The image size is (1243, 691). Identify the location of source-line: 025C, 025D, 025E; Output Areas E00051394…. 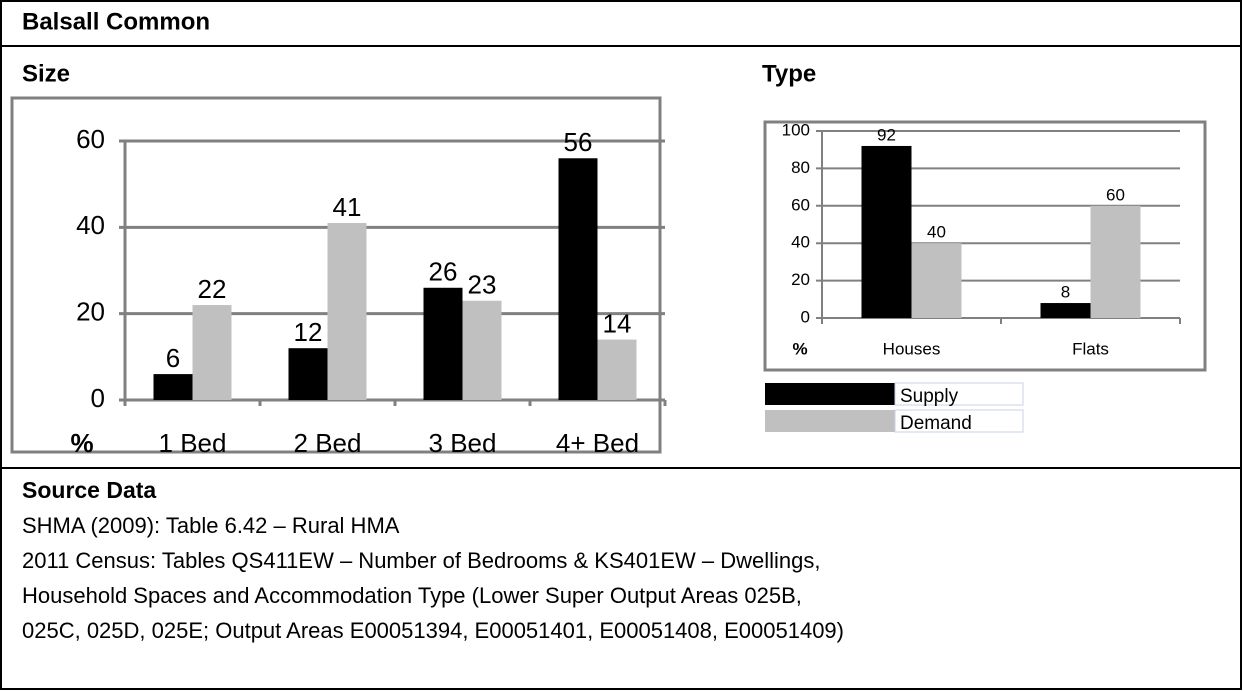
(433, 630).